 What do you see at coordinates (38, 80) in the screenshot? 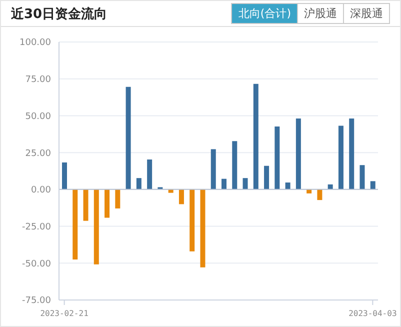
I see `y-tick-label: 75.00` at bounding box center [38, 80].